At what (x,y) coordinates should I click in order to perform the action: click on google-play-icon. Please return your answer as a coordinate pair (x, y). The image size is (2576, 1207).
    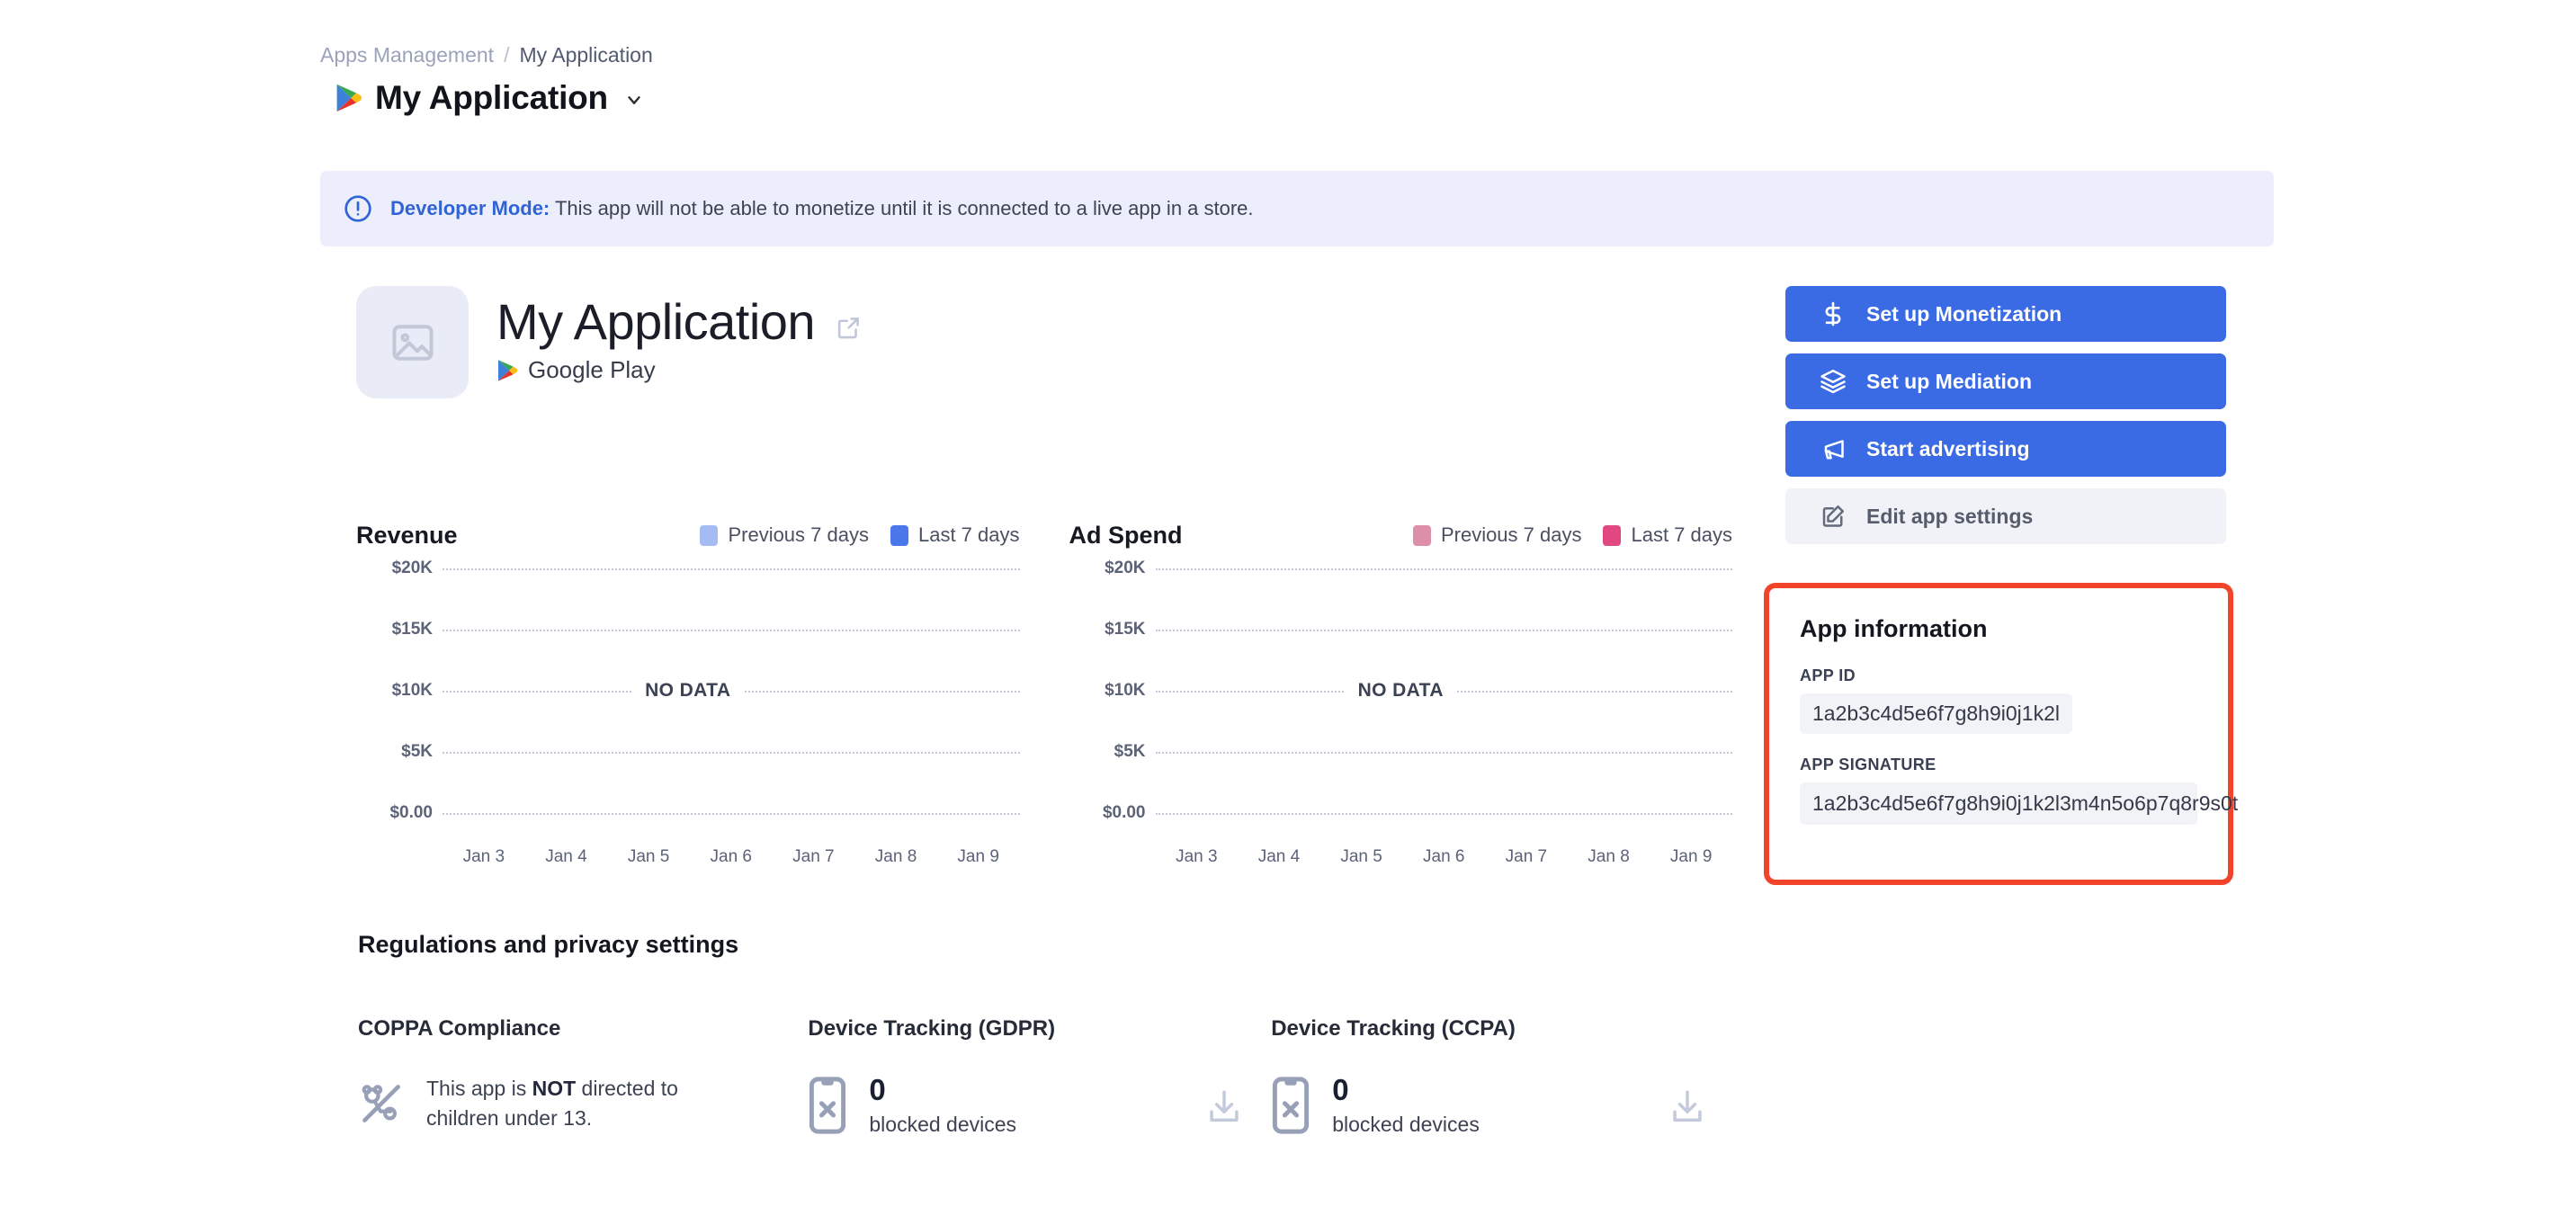
    Looking at the image, I should click on (507, 370).